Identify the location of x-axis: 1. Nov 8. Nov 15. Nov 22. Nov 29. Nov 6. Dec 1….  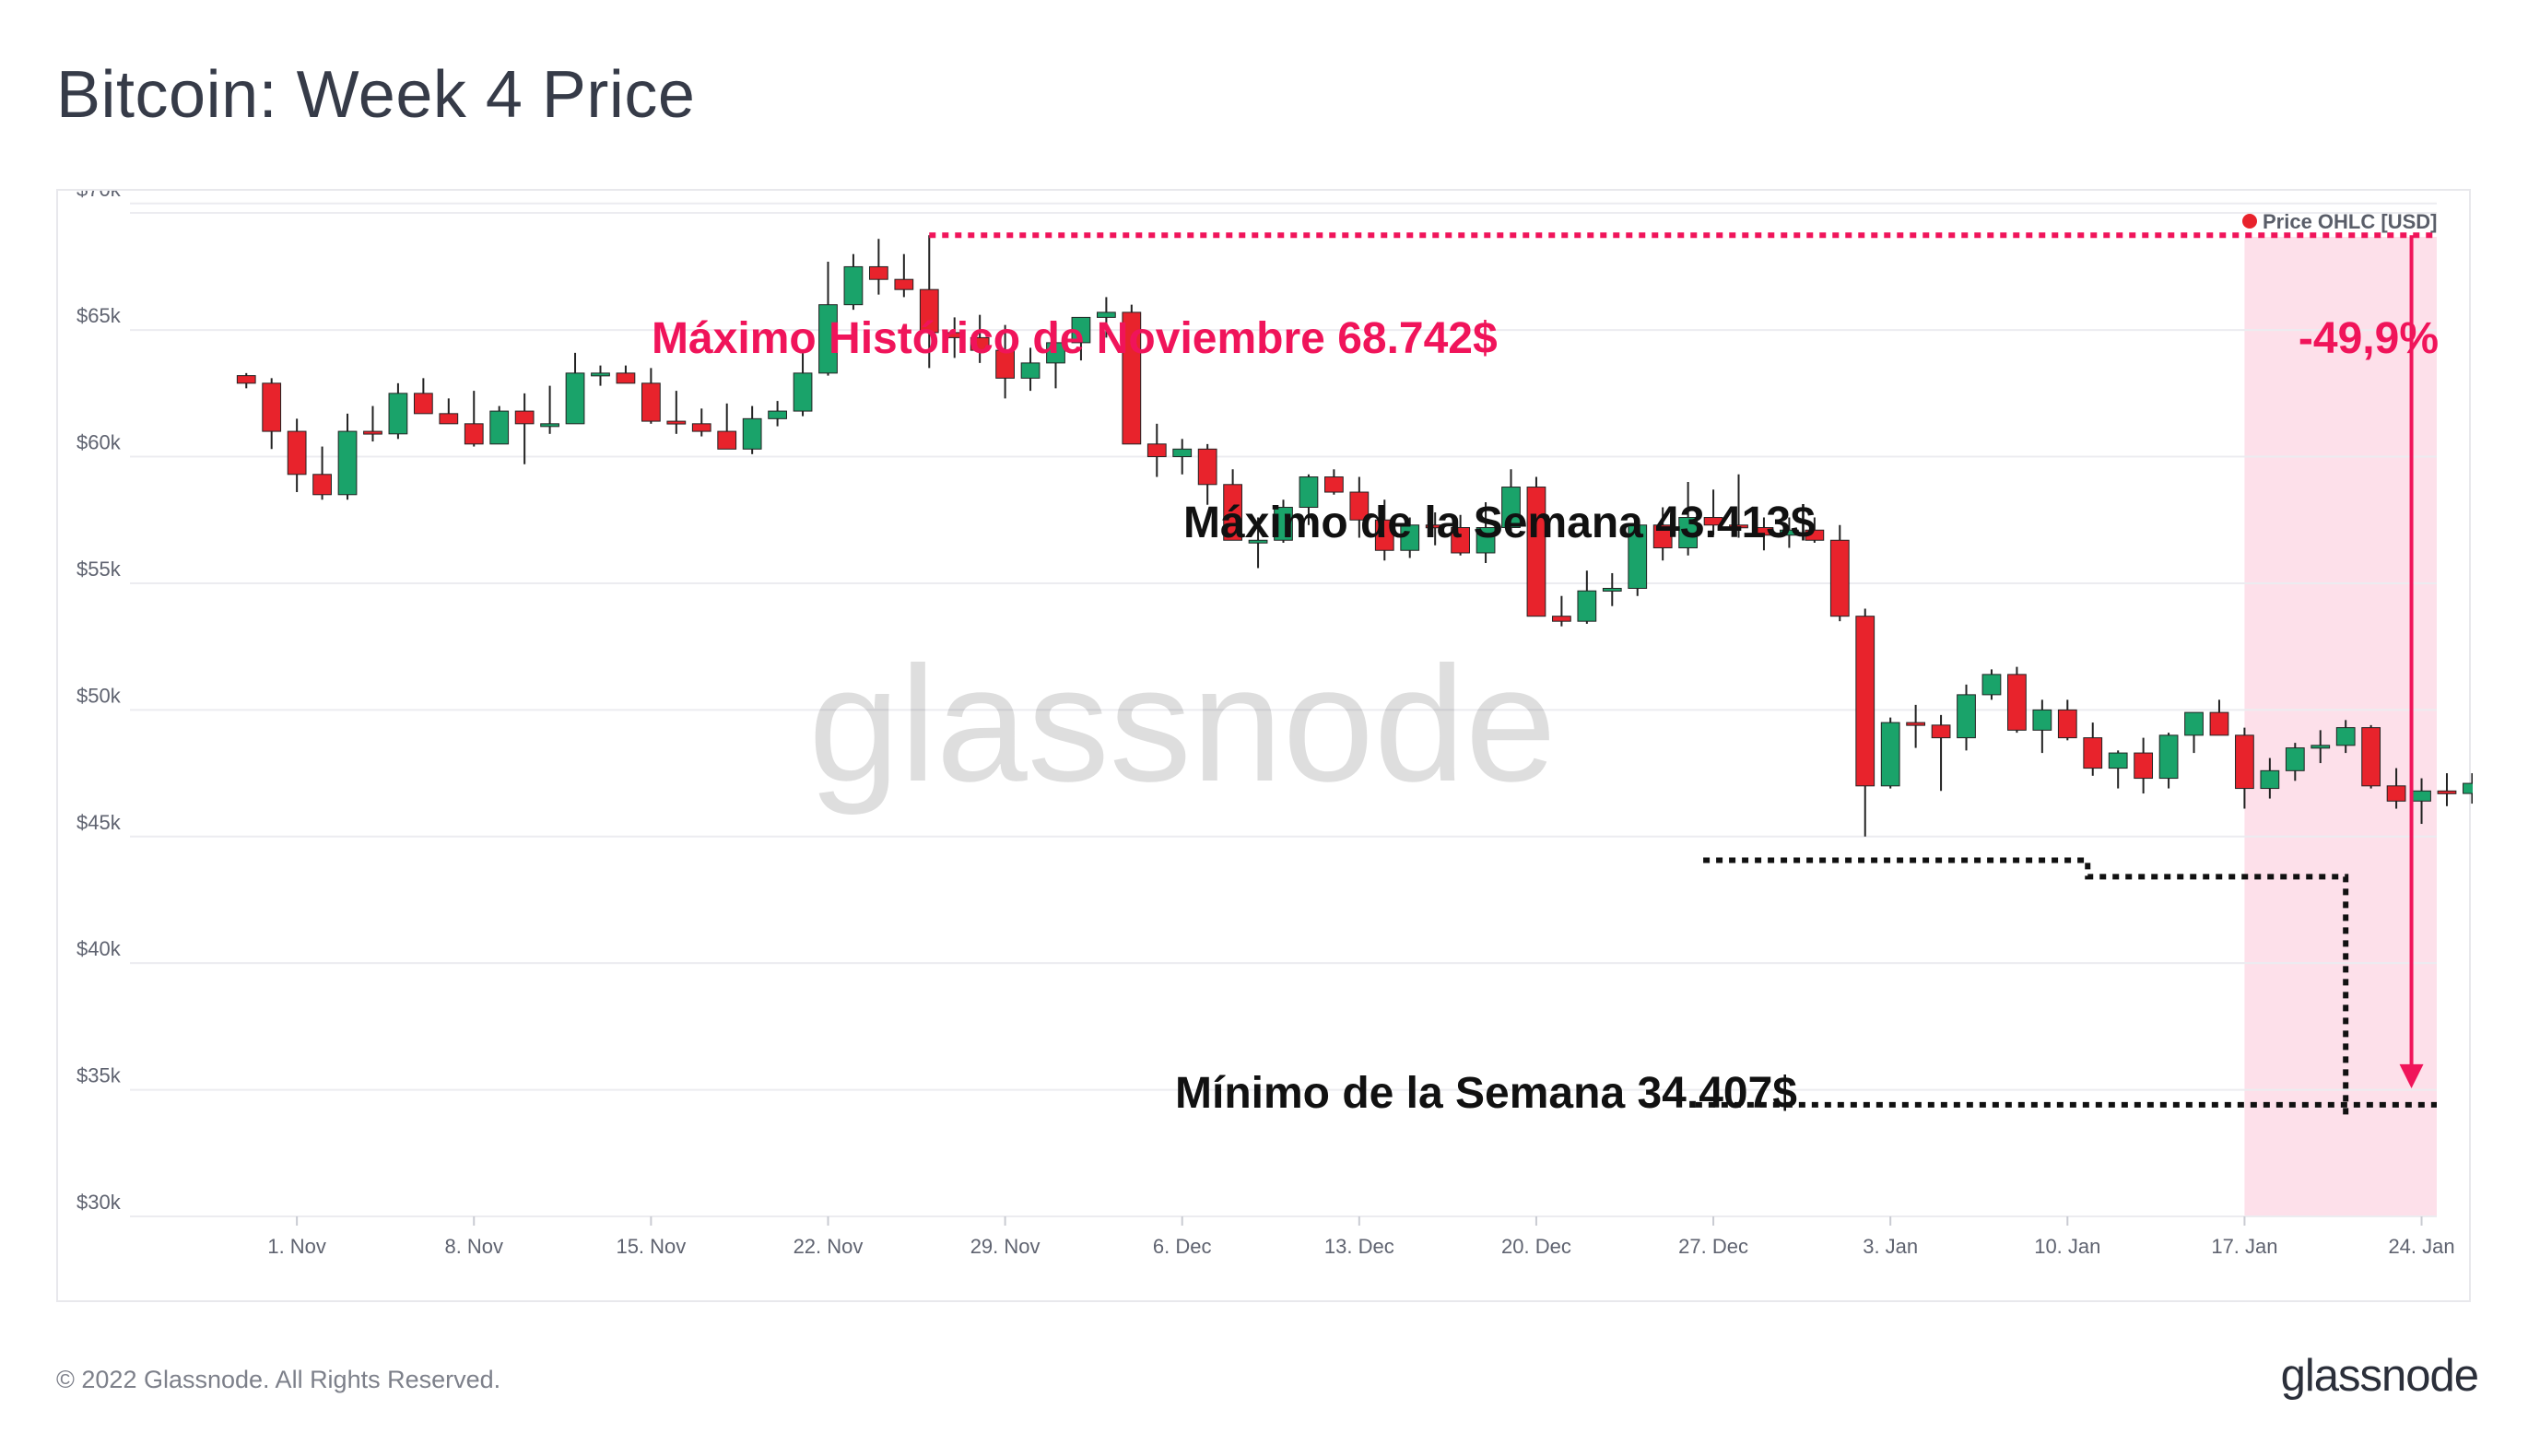
(1361, 1237).